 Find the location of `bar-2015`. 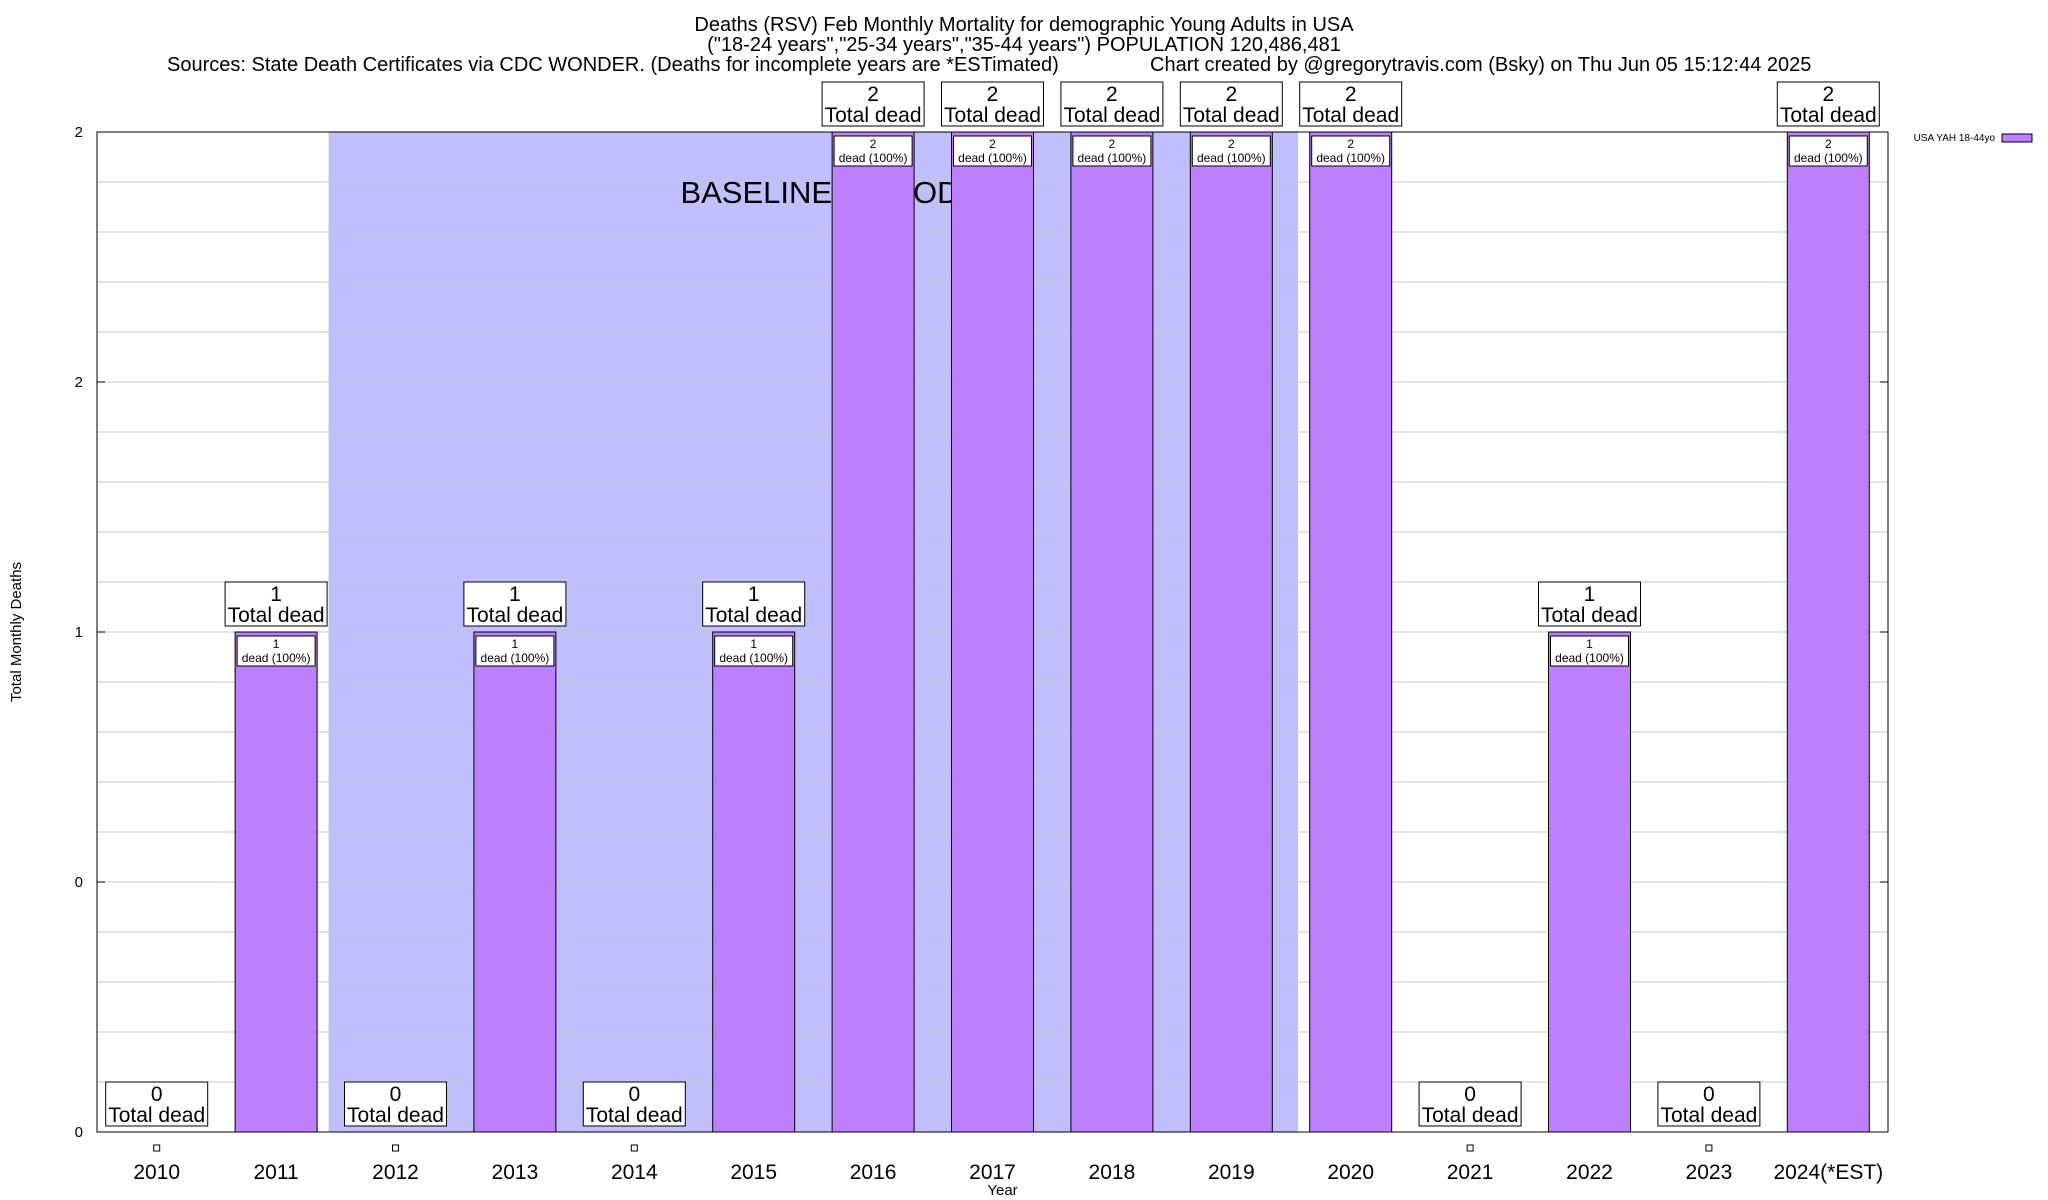

bar-2015 is located at coordinates (754, 882).